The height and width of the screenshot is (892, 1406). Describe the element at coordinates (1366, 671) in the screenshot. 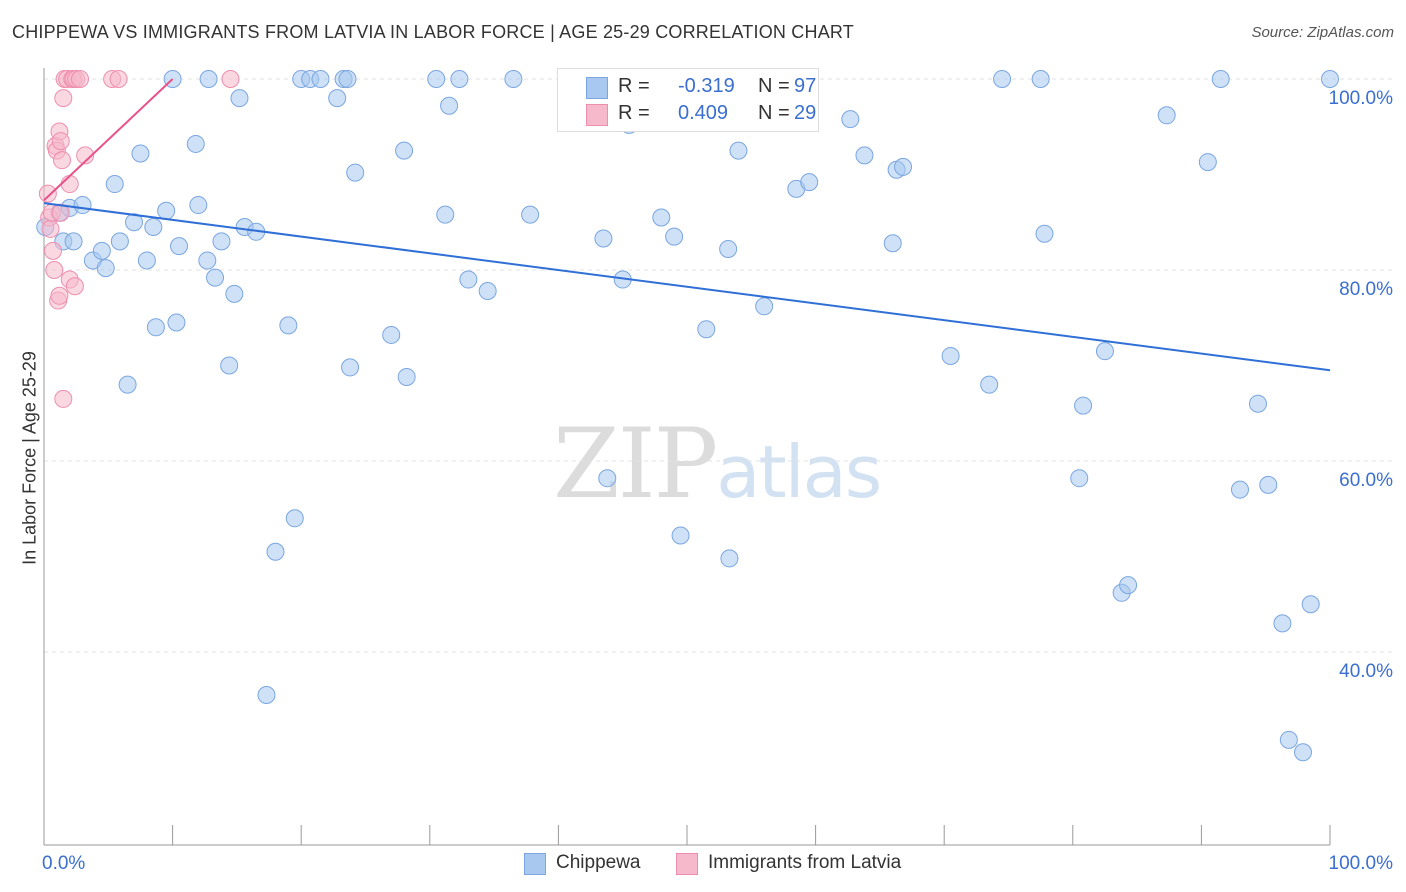

I see `y-tick-label: 40.0%` at that location.